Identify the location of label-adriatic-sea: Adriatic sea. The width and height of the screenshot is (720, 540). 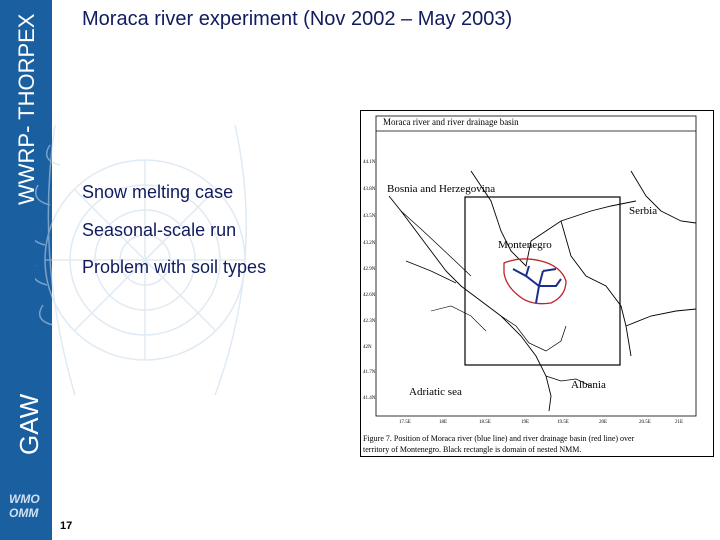
(435, 392).